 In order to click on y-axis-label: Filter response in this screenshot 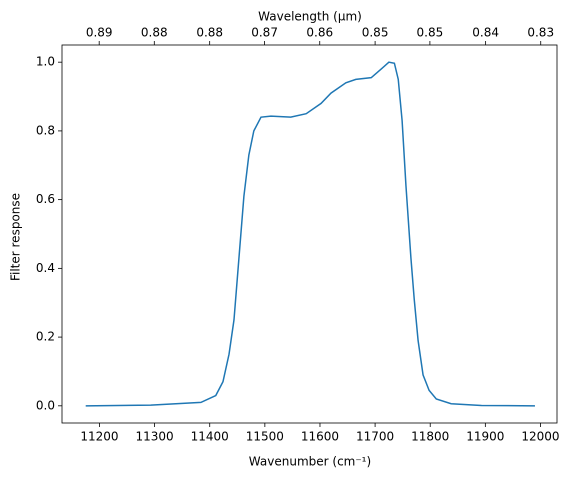, I will do `click(16, 237)`.